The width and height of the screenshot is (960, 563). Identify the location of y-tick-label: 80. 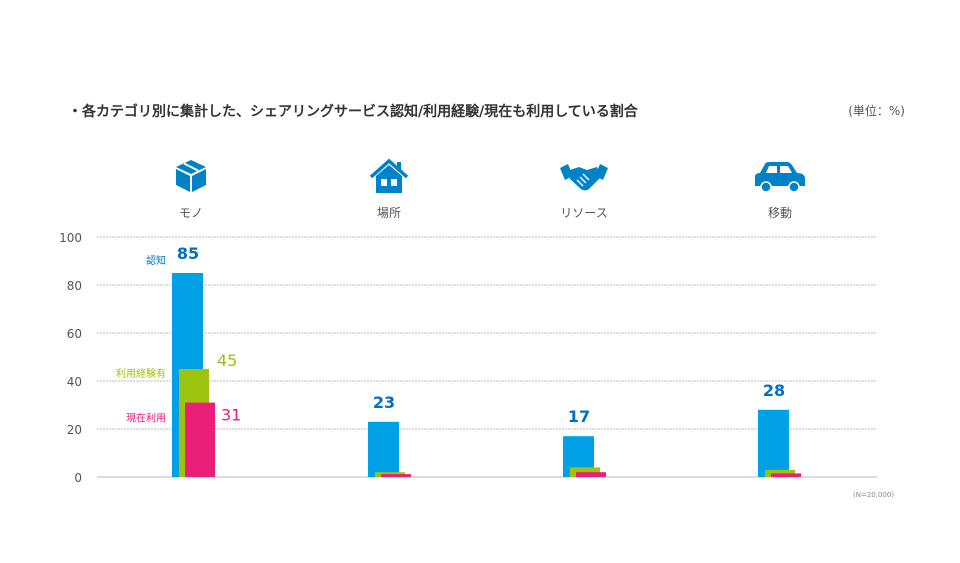
(74, 286).